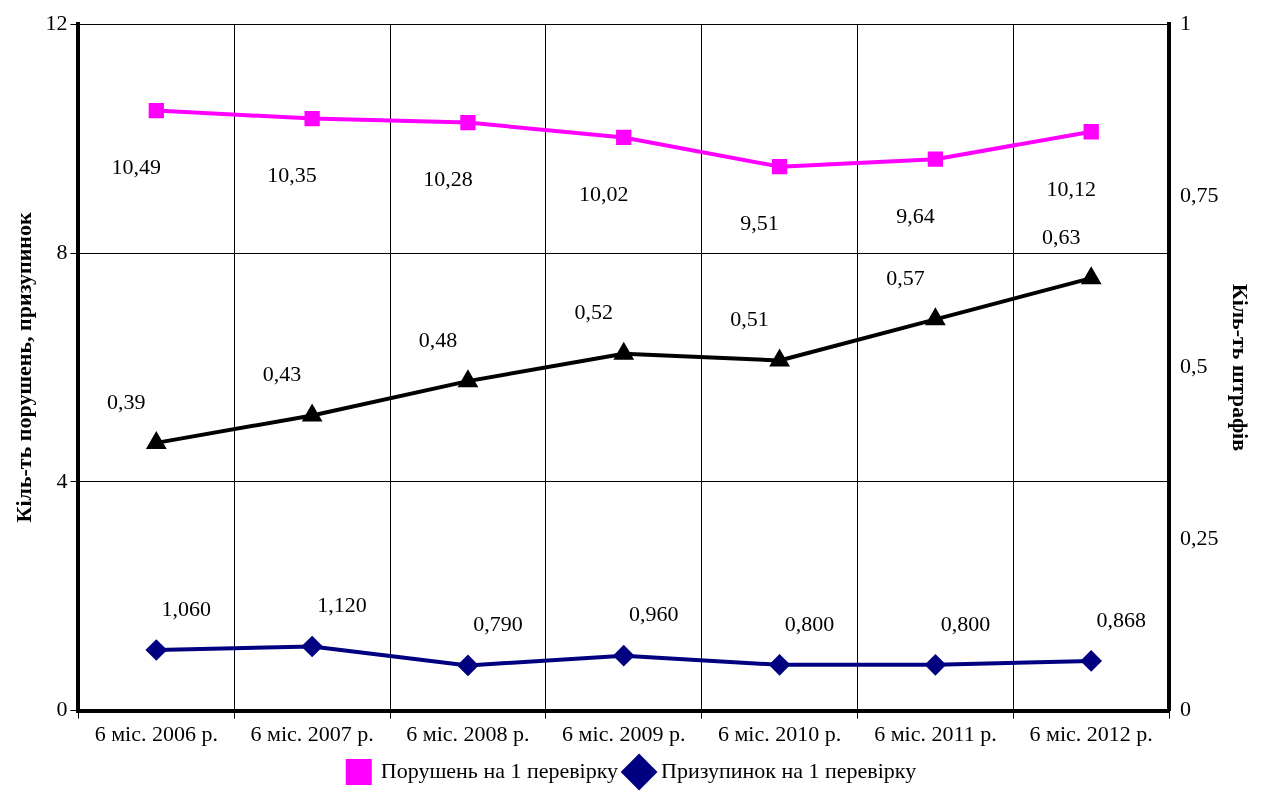 This screenshot has height=801, width=1274. I want to click on data-label: 0,790, so click(498, 624).